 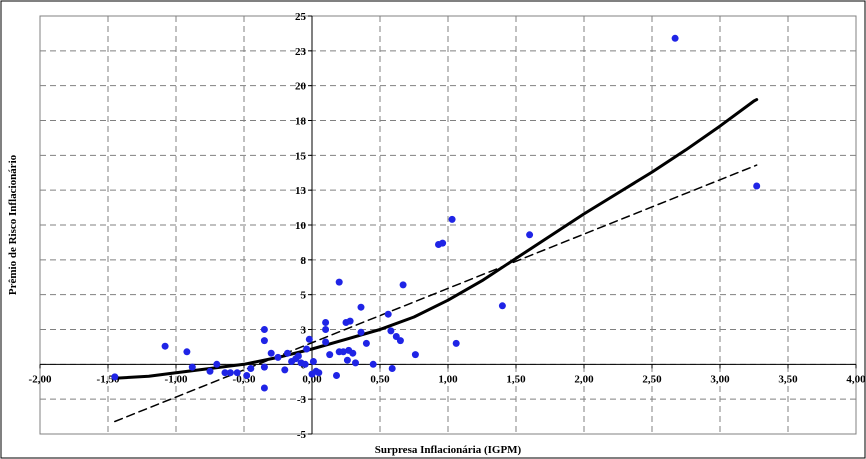 I want to click on x-tick-label: 2,50, so click(x=652, y=379).